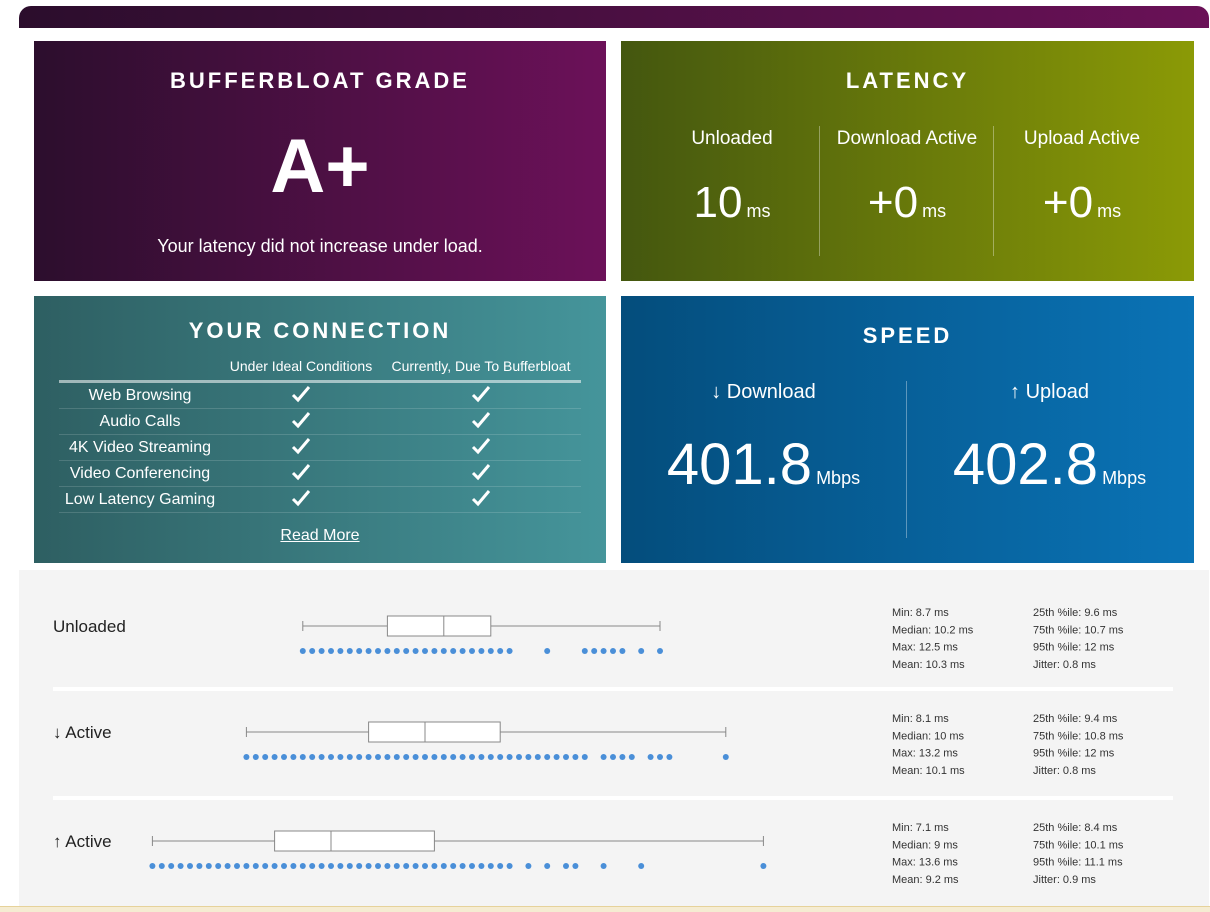 The image size is (1210, 912). I want to click on divider, so click(993, 191).